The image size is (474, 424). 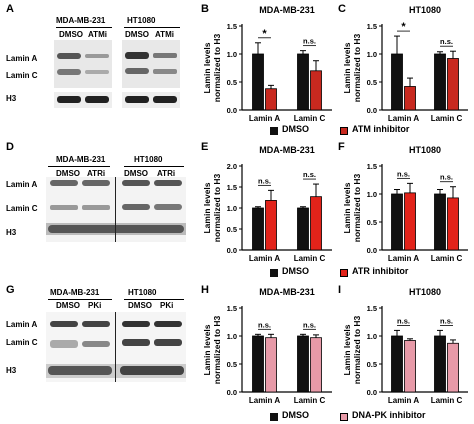 I want to click on panel-label-g: G, so click(x=10, y=290).